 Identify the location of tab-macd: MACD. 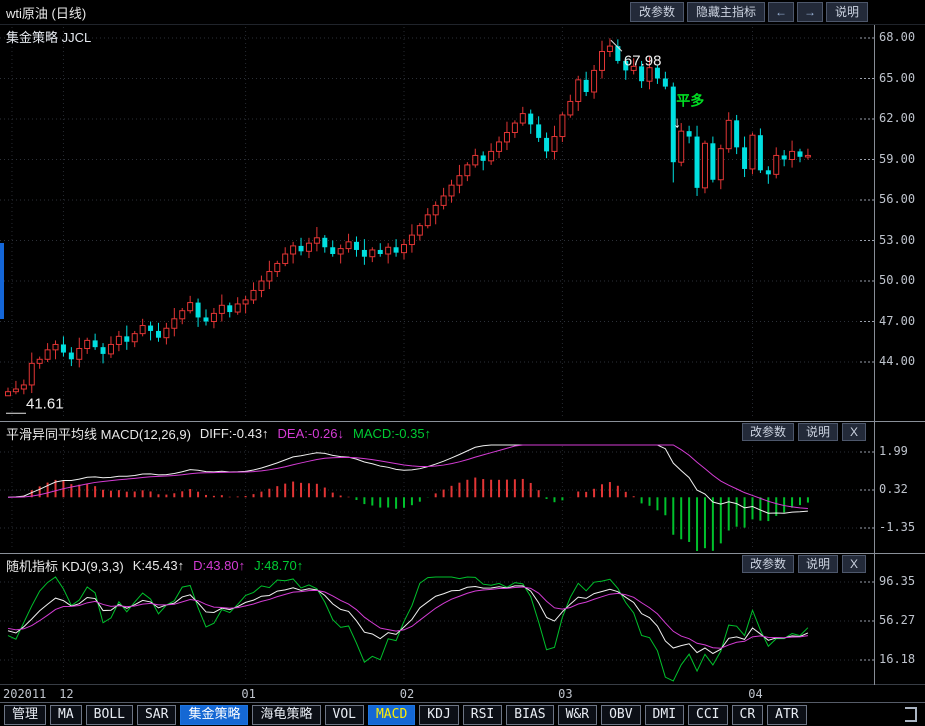
(391, 714).